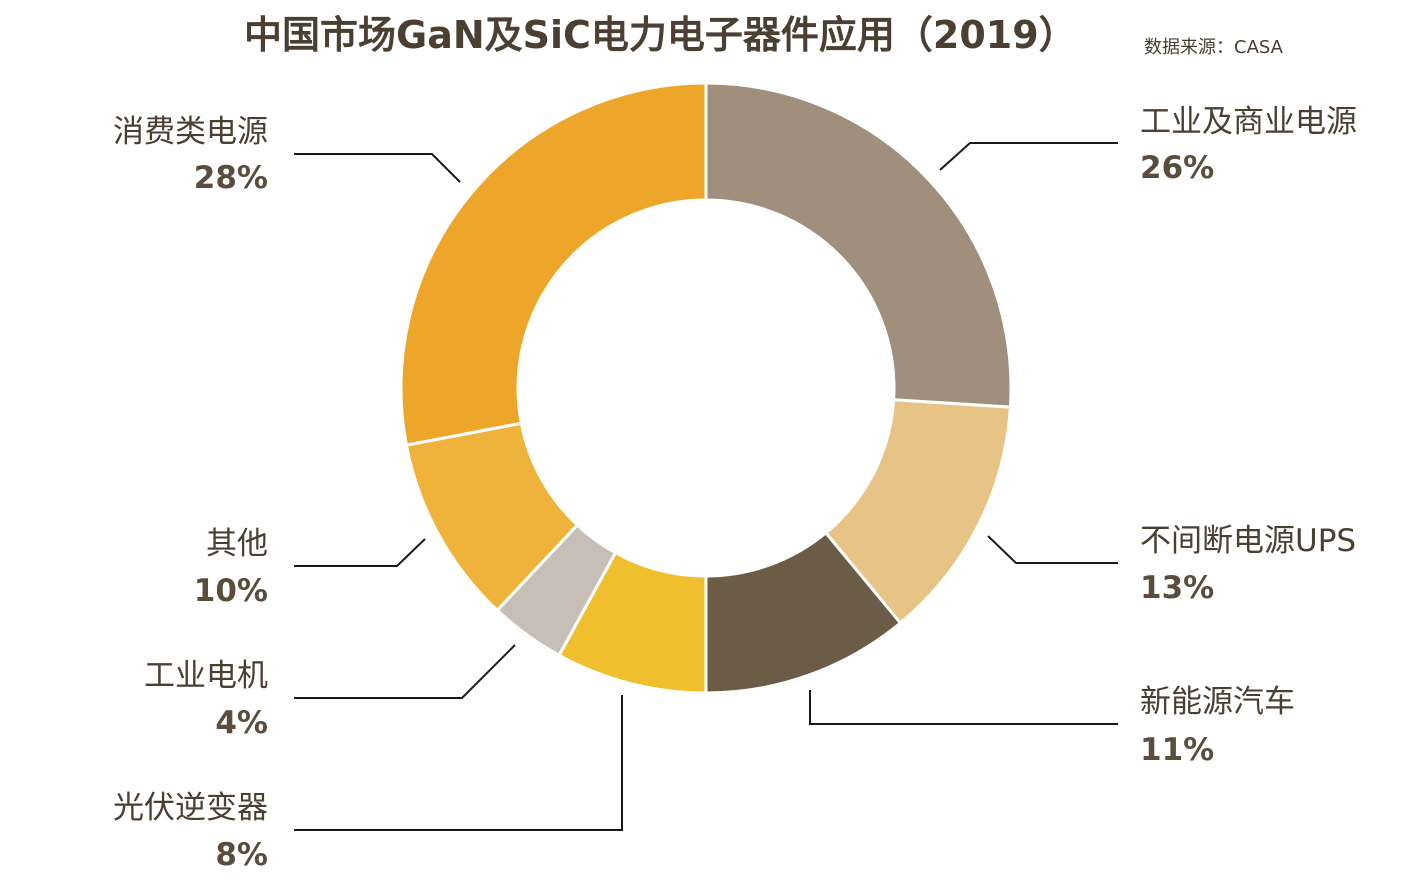 This screenshot has width=1428, height=890. Describe the element at coordinates (231, 591) in the screenshot. I see `slice-label-value-6: 10%` at that location.